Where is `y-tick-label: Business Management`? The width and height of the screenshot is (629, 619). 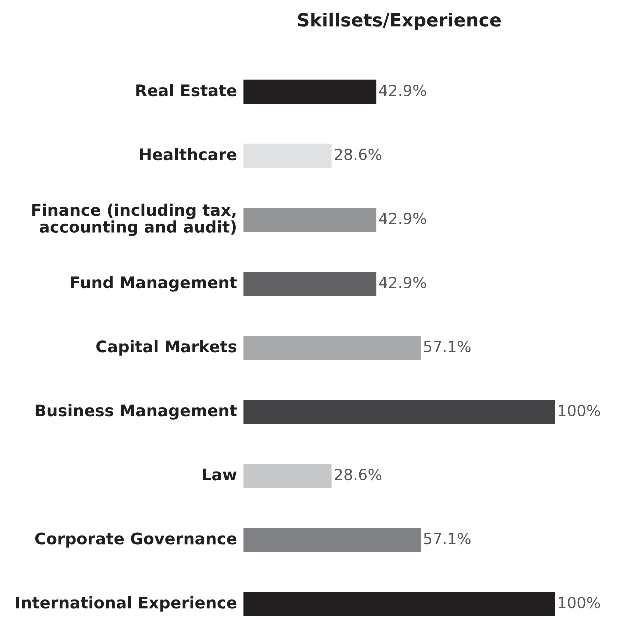
y-tick-label: Business Management is located at coordinates (136, 412).